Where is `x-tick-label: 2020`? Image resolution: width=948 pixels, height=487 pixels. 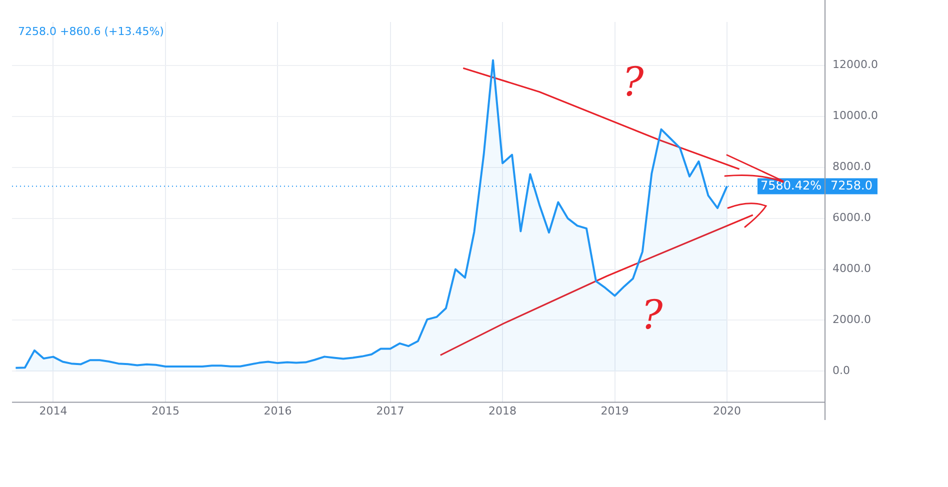 x-tick-label: 2020 is located at coordinates (727, 411).